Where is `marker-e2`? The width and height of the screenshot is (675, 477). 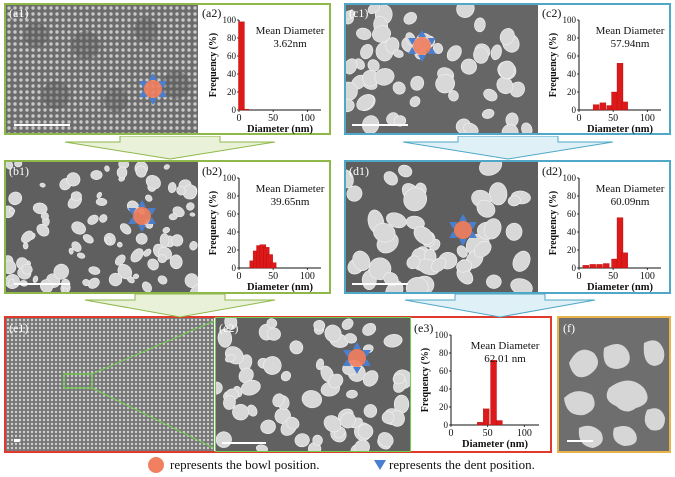
marker-e2 is located at coordinates (357, 358).